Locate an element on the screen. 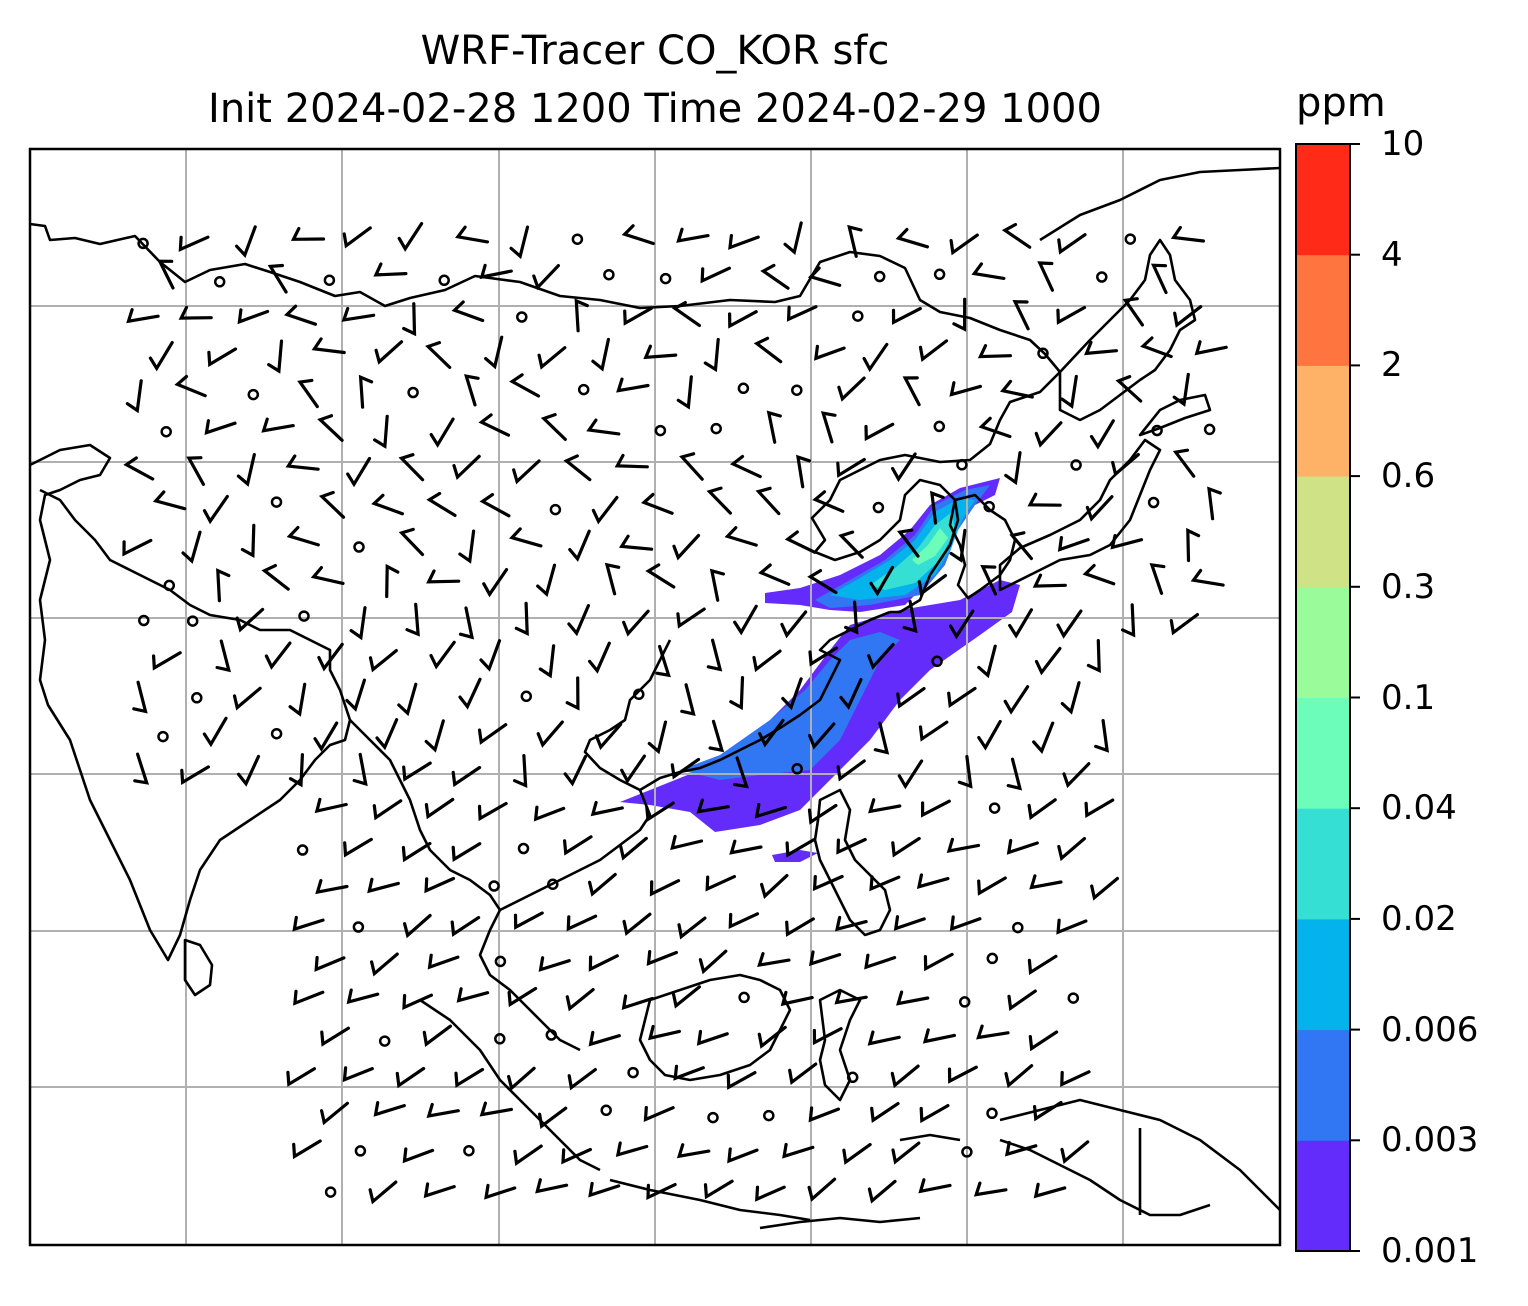  coastline-newguinea is located at coordinates (1140, 1157).